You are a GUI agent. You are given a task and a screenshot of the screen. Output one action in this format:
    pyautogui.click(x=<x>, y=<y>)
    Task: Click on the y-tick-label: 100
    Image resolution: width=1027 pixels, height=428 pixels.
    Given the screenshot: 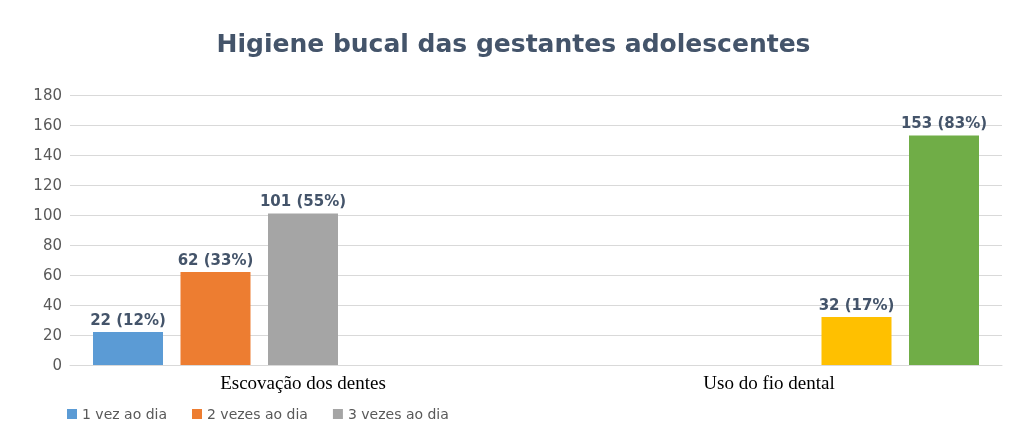 What is the action you would take?
    pyautogui.click(x=47, y=215)
    